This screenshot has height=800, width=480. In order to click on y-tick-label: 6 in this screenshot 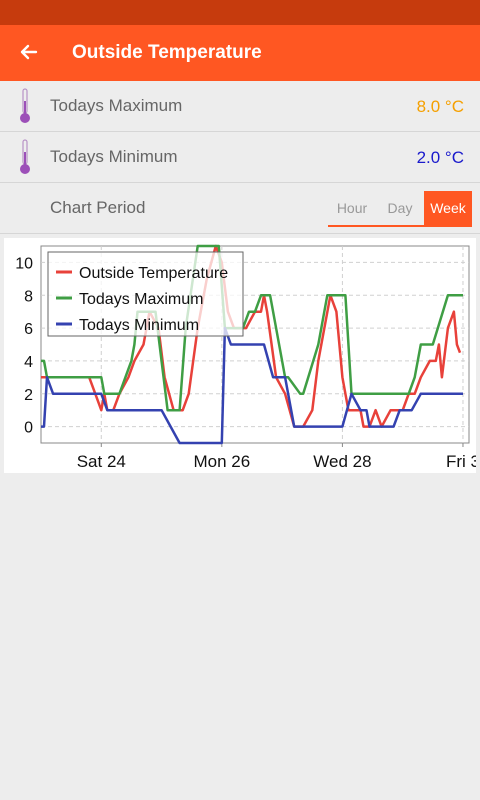, I will do `click(28, 329)`.